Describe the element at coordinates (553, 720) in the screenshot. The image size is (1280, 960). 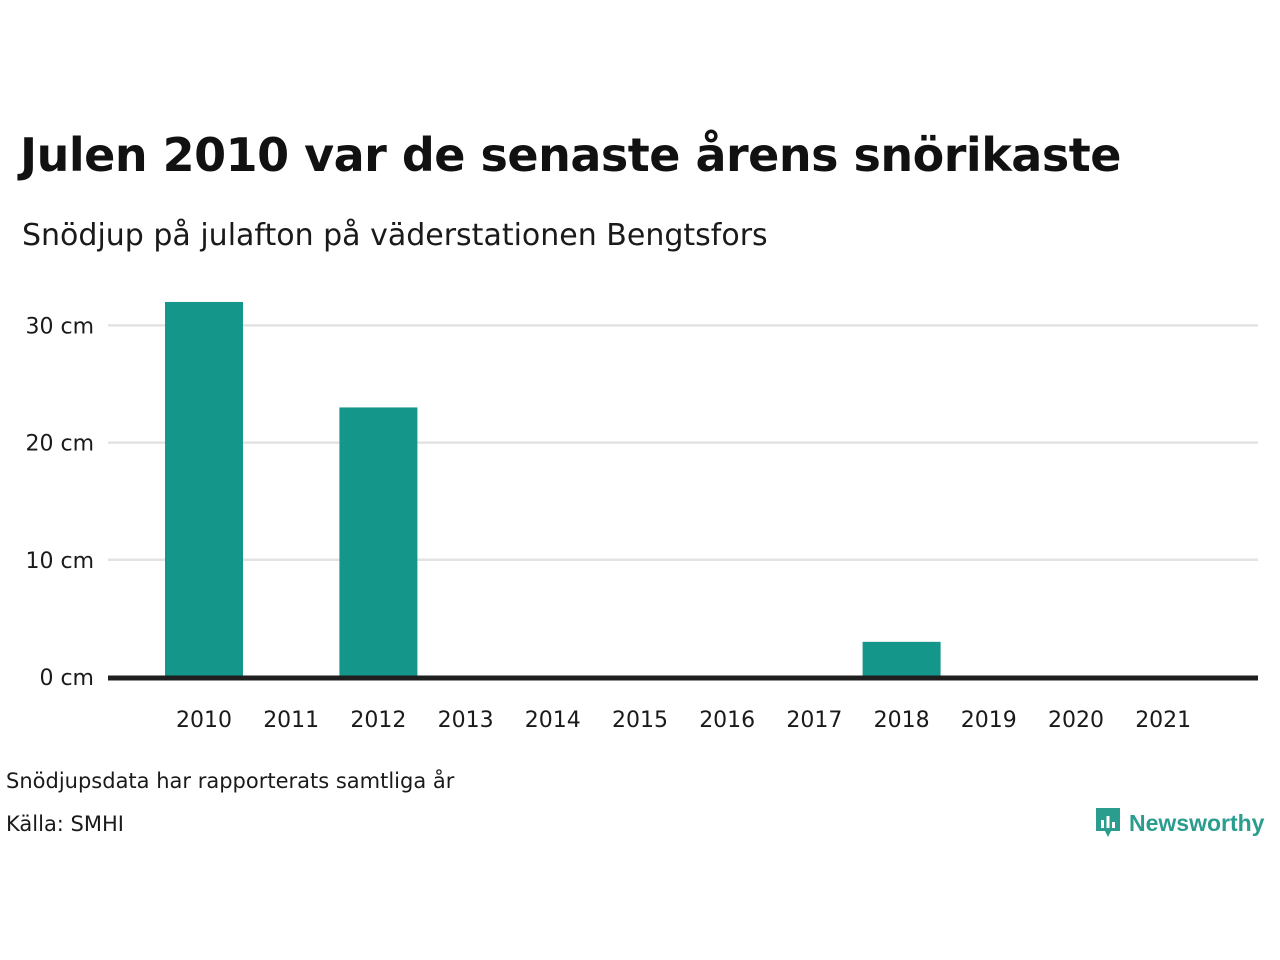
I see `x-tick-label: 2014` at that location.